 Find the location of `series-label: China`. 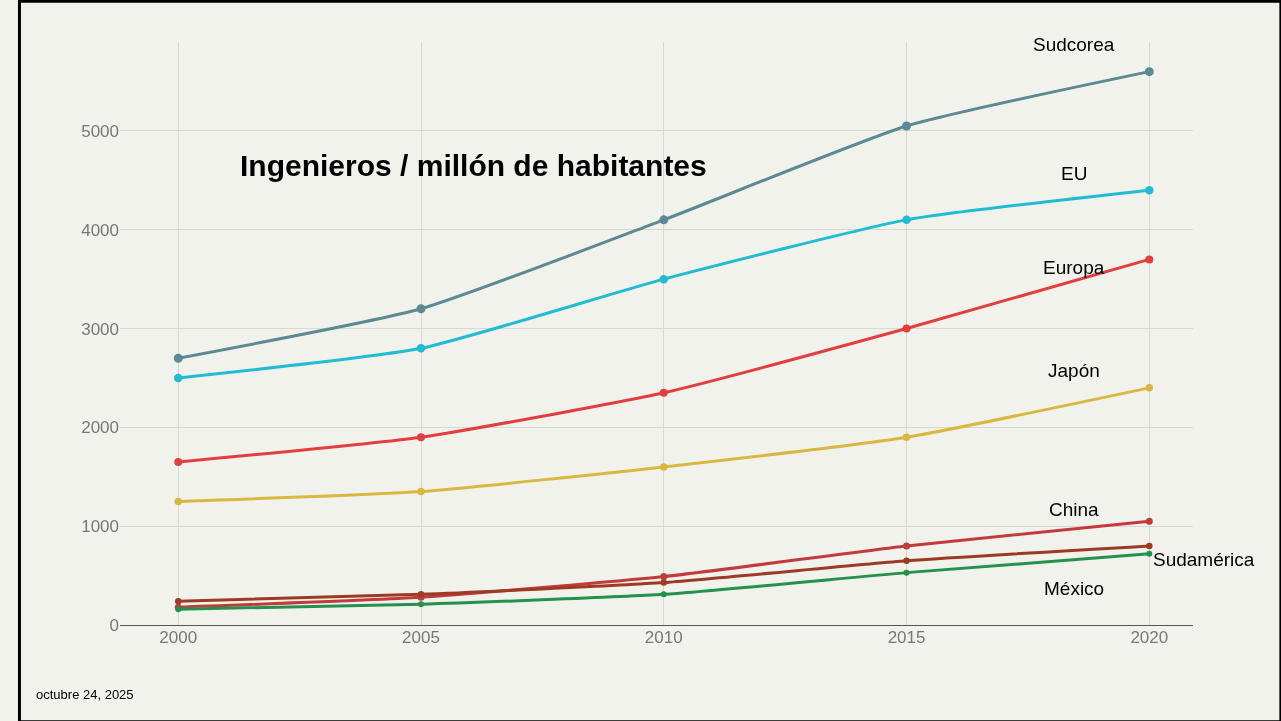

series-label: China is located at coordinates (1074, 509).